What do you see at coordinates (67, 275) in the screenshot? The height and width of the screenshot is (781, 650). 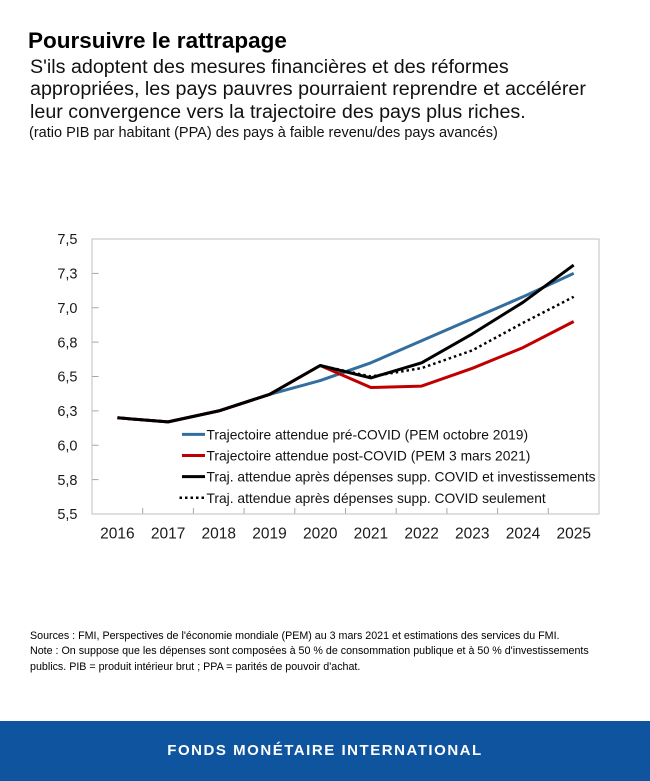 I see `svg-text: 7,3` at bounding box center [67, 275].